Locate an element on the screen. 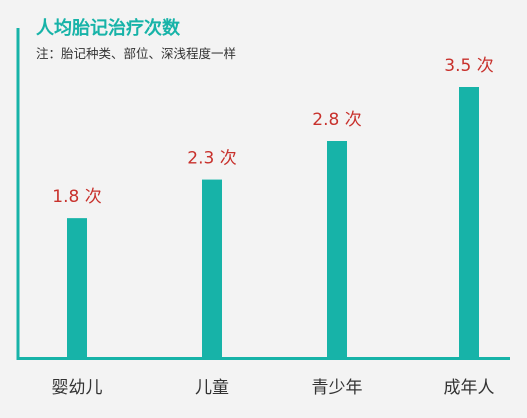  category-labels-group: 婴幼儿 儿童 青少年 成年人 is located at coordinates (273, 388).